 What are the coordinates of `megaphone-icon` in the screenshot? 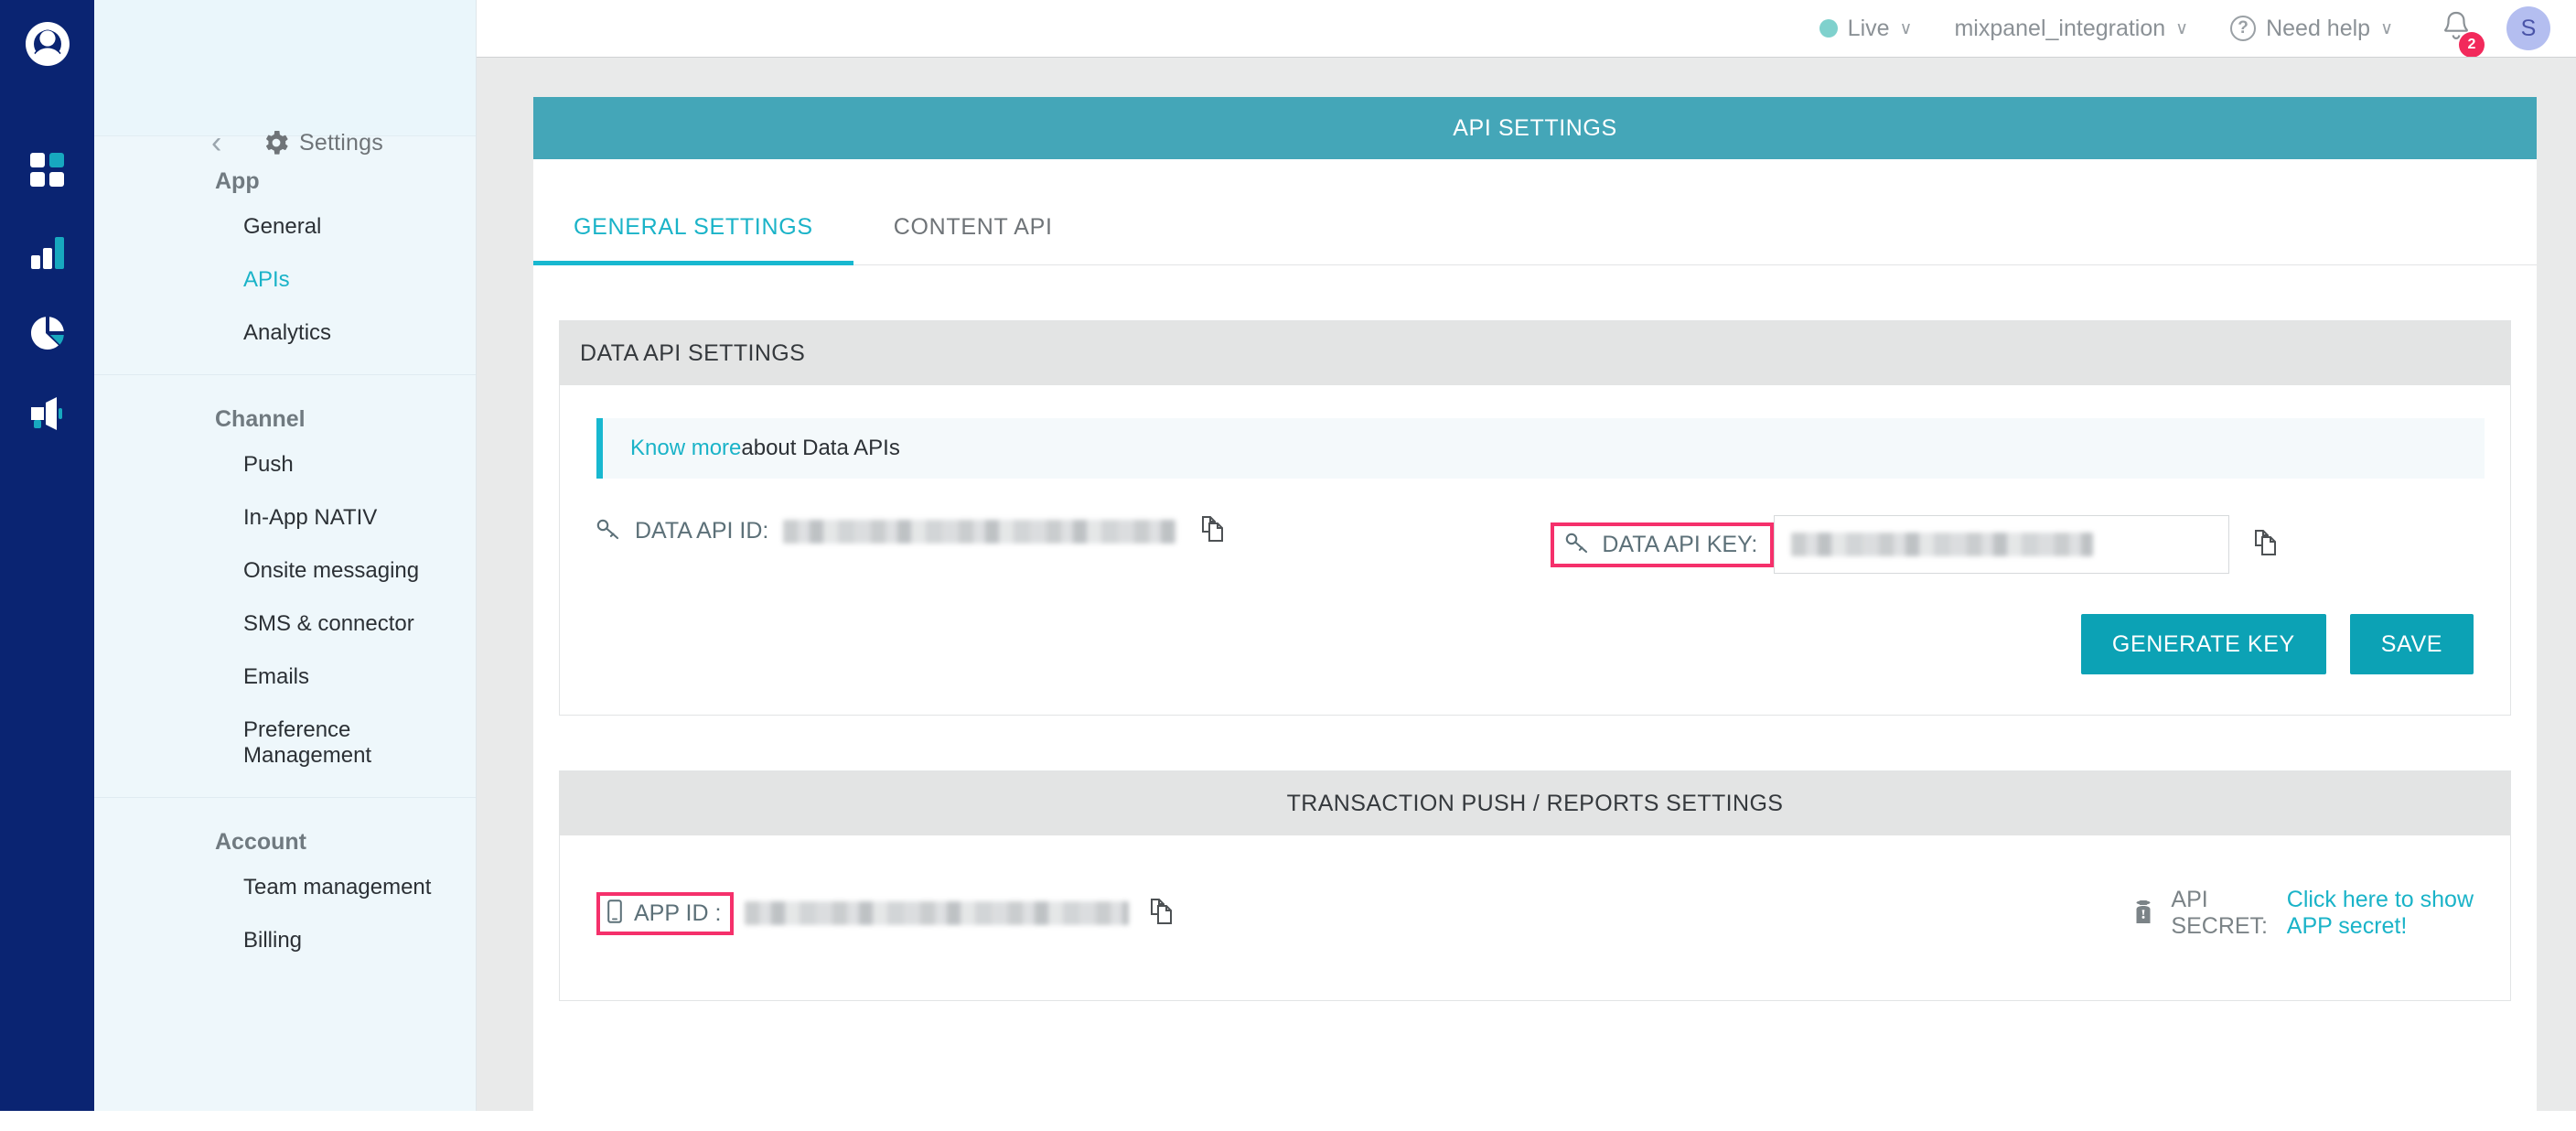 It's located at (47, 414).